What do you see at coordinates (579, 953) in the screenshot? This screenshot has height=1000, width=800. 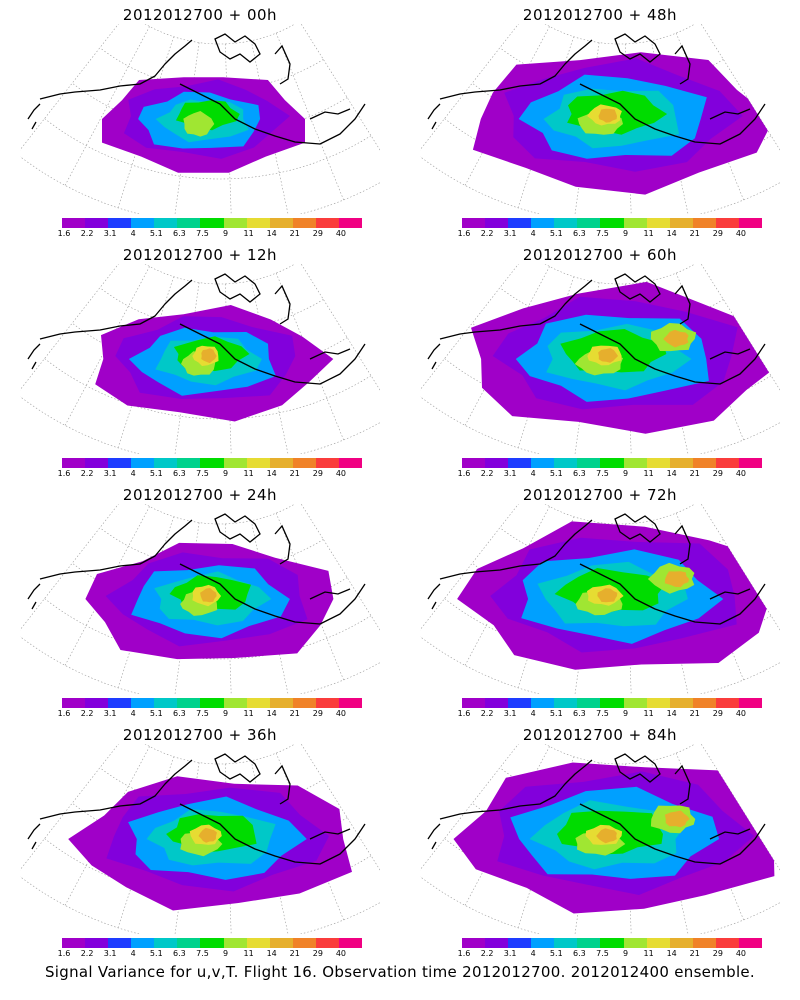 I see `colorbar-label: 6.3` at bounding box center [579, 953].